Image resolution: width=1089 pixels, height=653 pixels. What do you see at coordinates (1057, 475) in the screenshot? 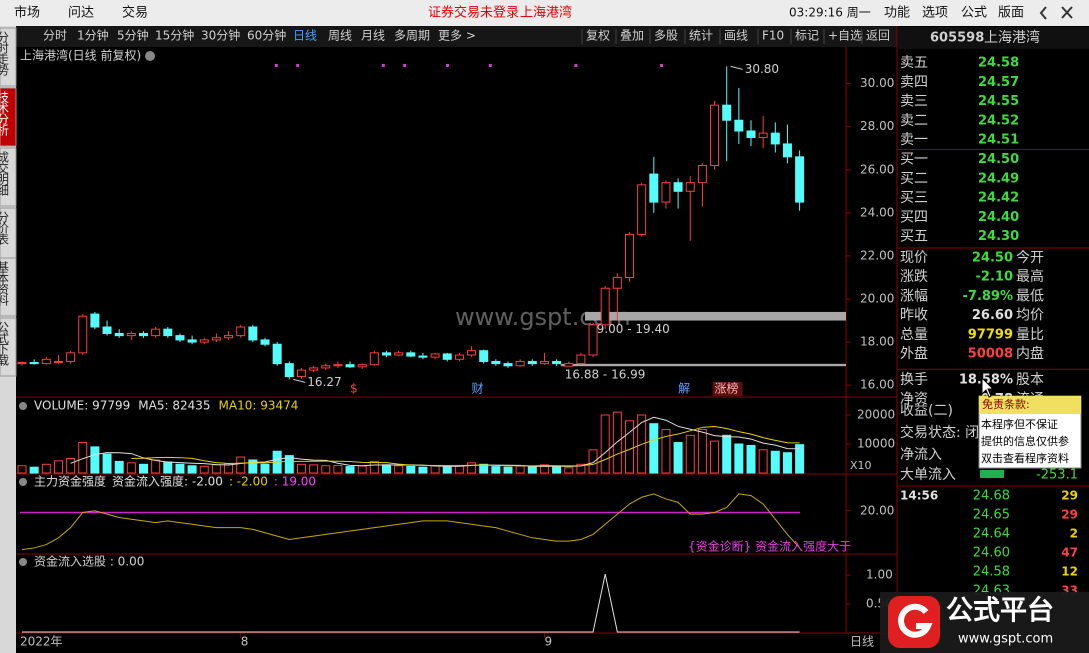
I see `flow-value: -253.1` at bounding box center [1057, 475].